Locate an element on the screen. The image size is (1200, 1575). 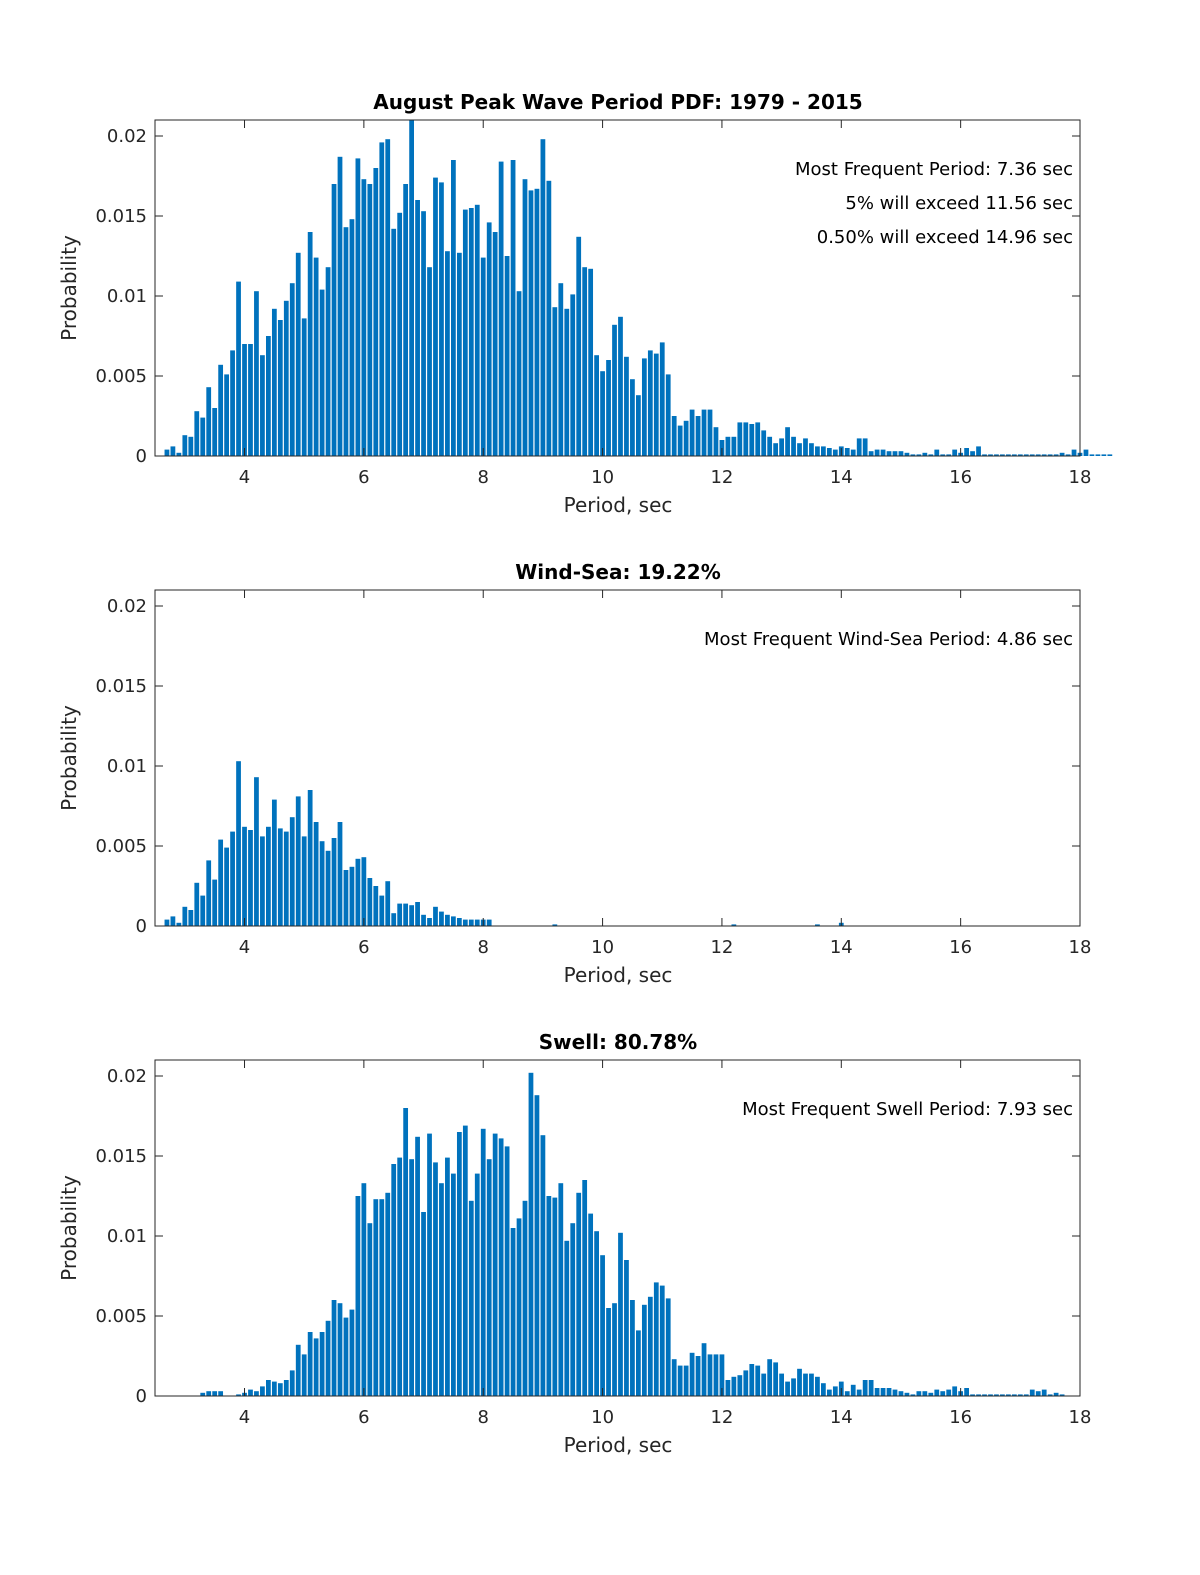
annotation-most-frequent-swell-period: Most Frequent Swell Period: 7.93 sec is located at coordinates (907, 1109).